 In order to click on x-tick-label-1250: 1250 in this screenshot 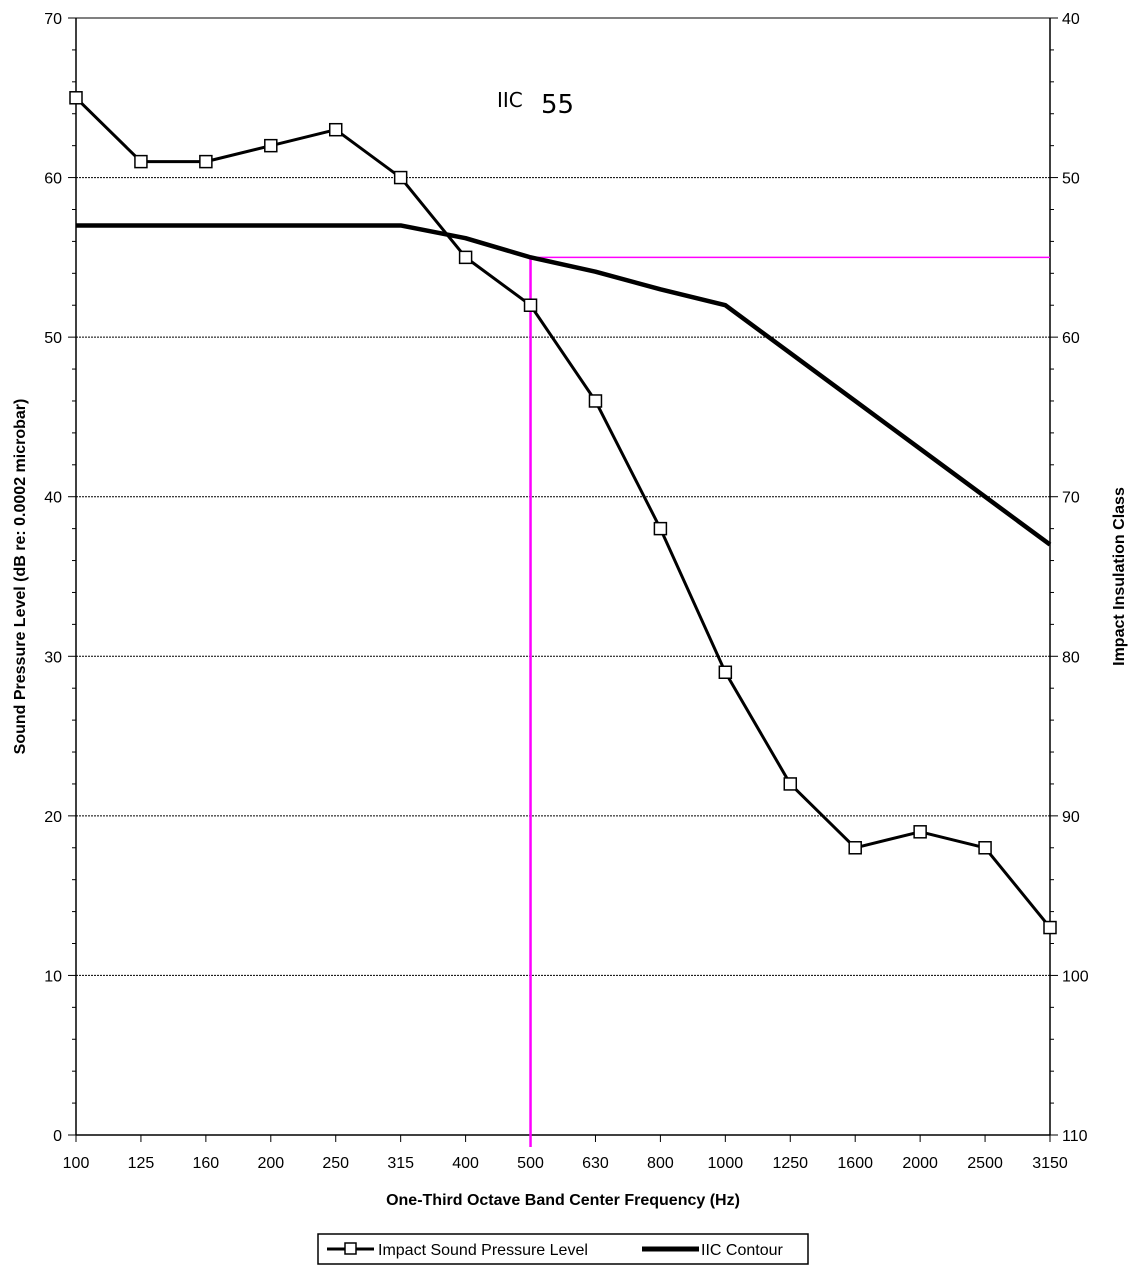, I will do `click(790, 1163)`.